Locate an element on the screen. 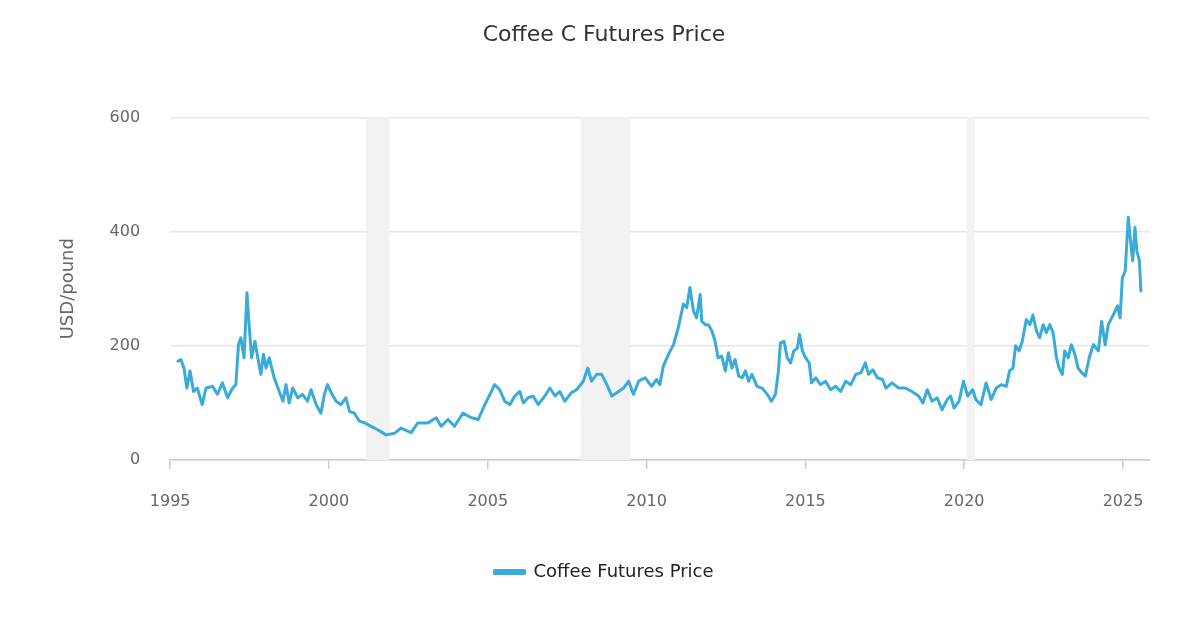 Image resolution: width=1200 pixels, height=630 pixels. x-tick-label: 2020 is located at coordinates (964, 500).